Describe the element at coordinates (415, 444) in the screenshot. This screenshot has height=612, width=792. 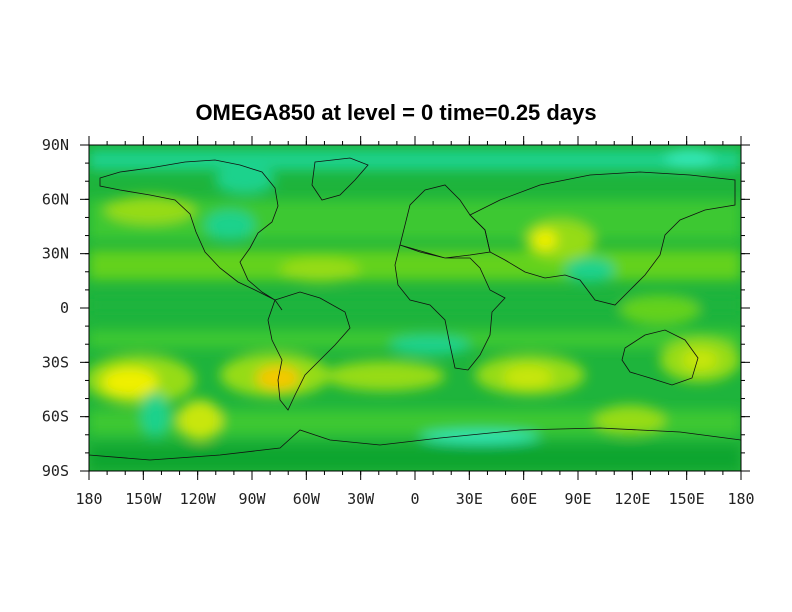
I see `coast-antarctica` at that location.